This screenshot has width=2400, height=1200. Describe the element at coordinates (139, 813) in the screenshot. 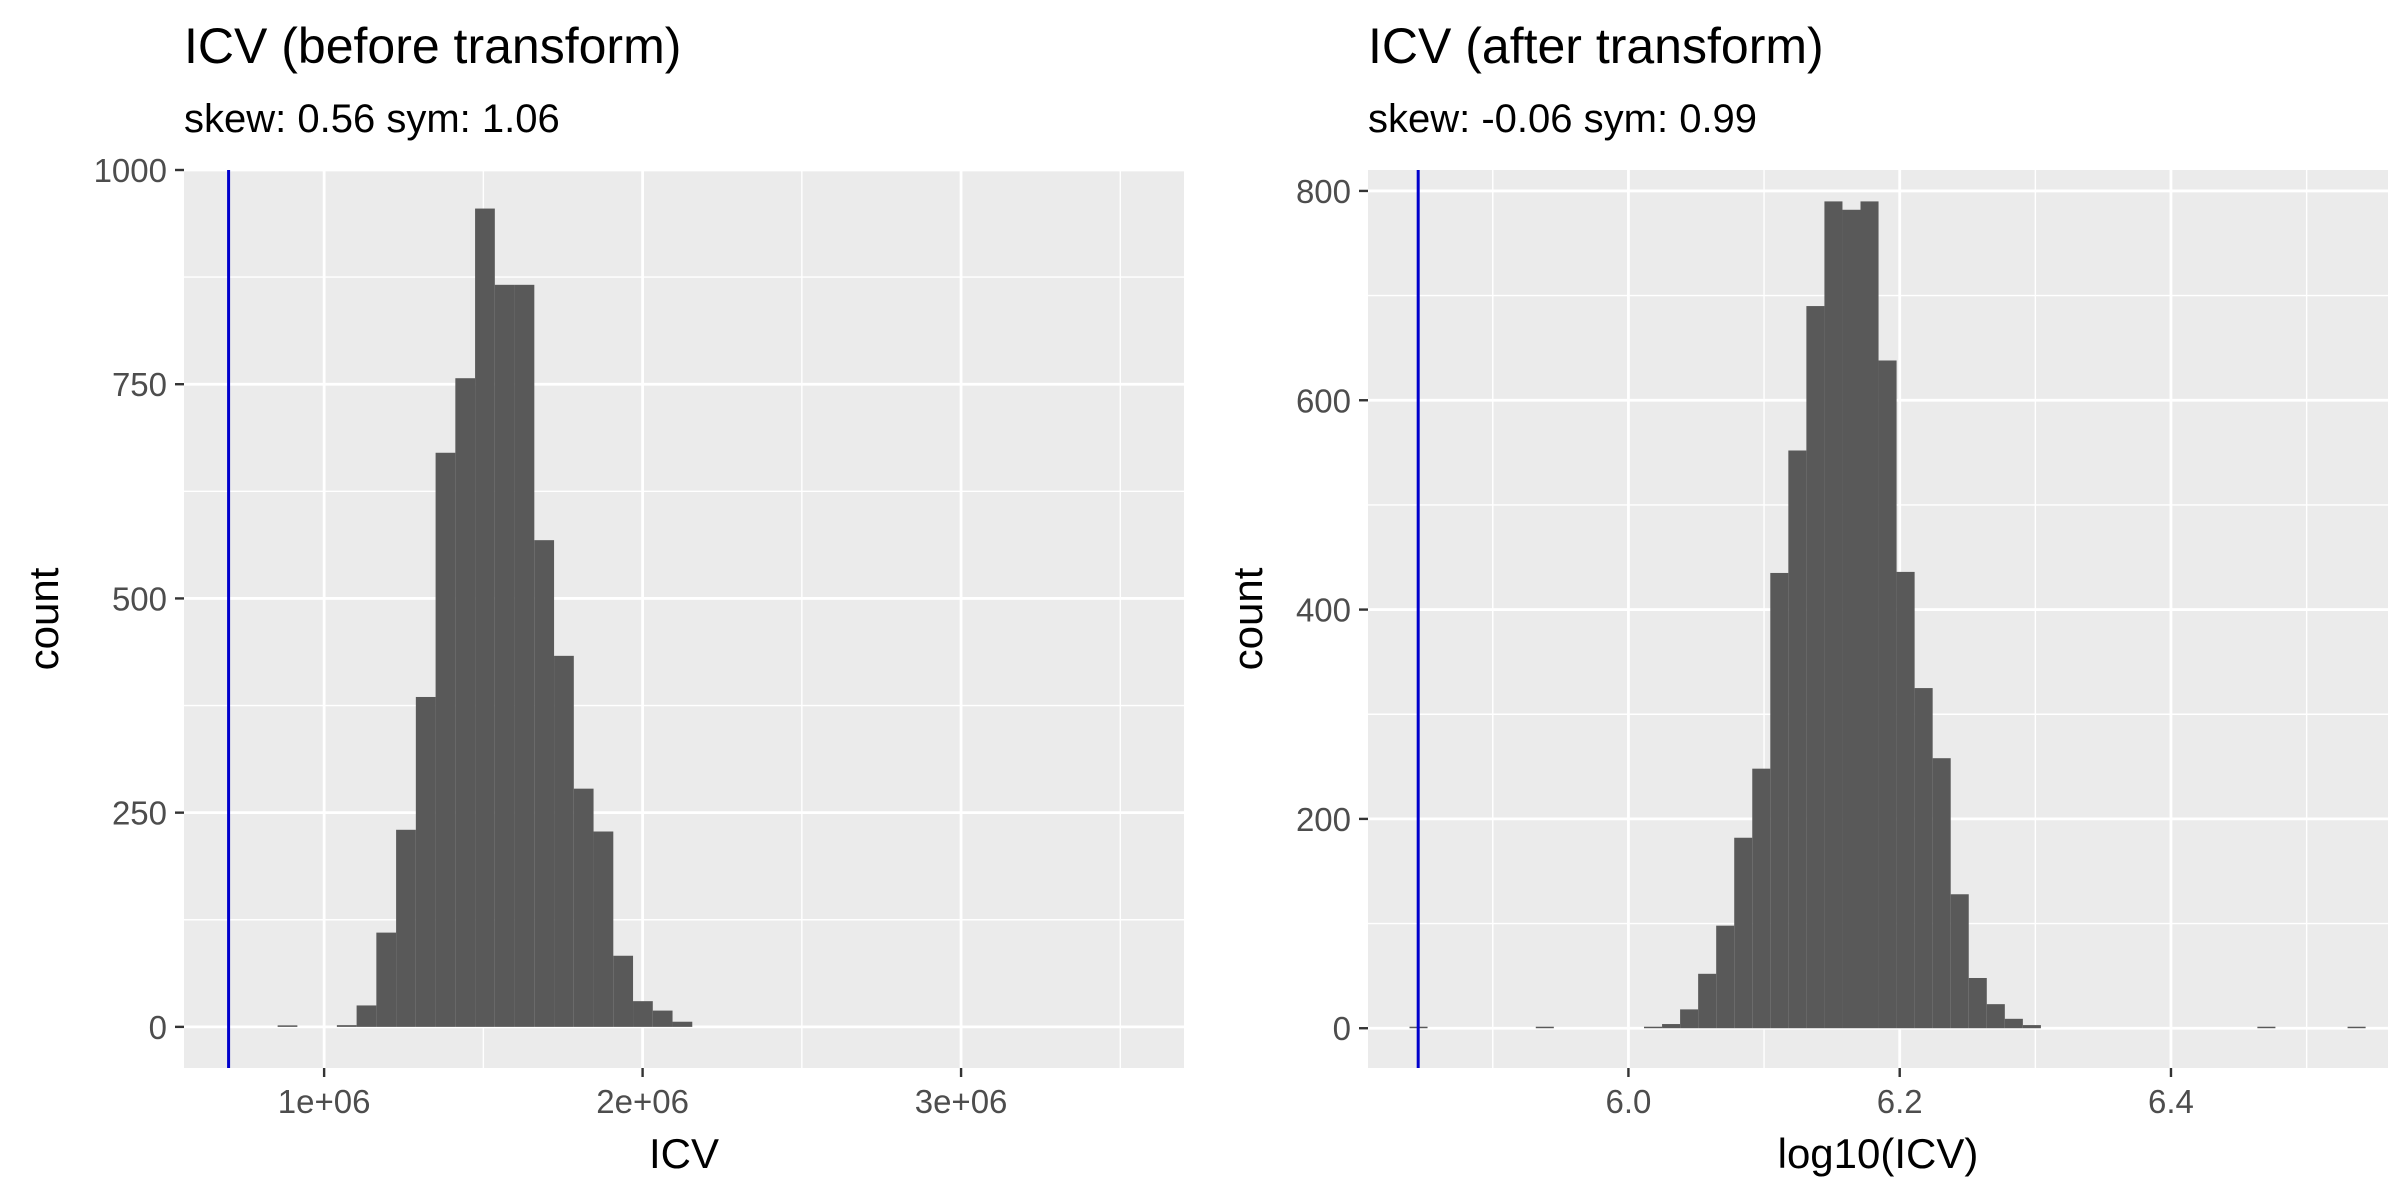

I see `left-y-tick-label: 250` at that location.